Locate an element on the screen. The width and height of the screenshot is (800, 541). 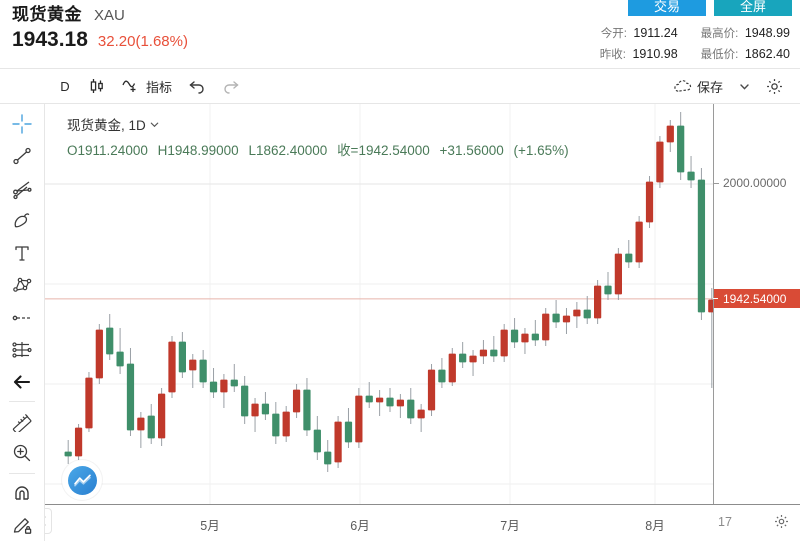
chevron-left-icon is located at coordinates (45, 521).